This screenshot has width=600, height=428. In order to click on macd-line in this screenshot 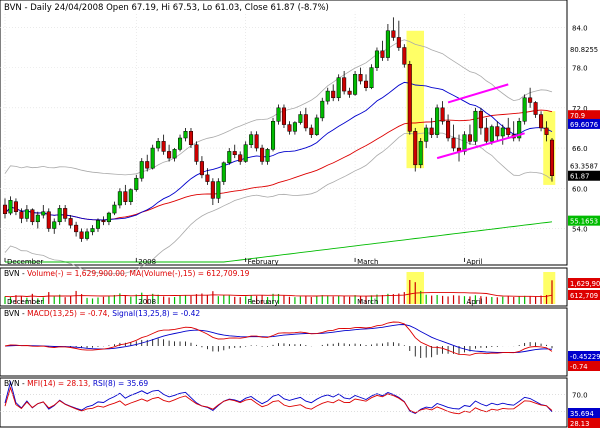, I will do `click(278, 338)`.